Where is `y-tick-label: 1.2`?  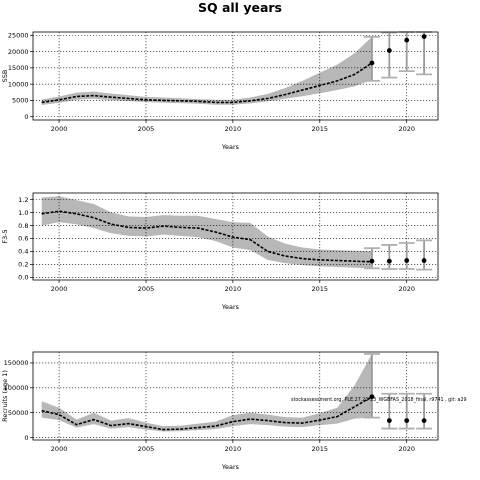
y-tick-label: 1.2 is located at coordinates (23, 200).